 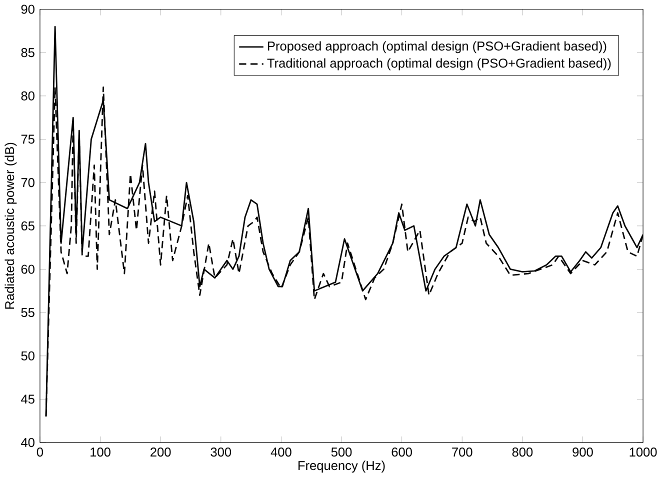 I want to click on x-tick-label: 600, so click(x=402, y=451).